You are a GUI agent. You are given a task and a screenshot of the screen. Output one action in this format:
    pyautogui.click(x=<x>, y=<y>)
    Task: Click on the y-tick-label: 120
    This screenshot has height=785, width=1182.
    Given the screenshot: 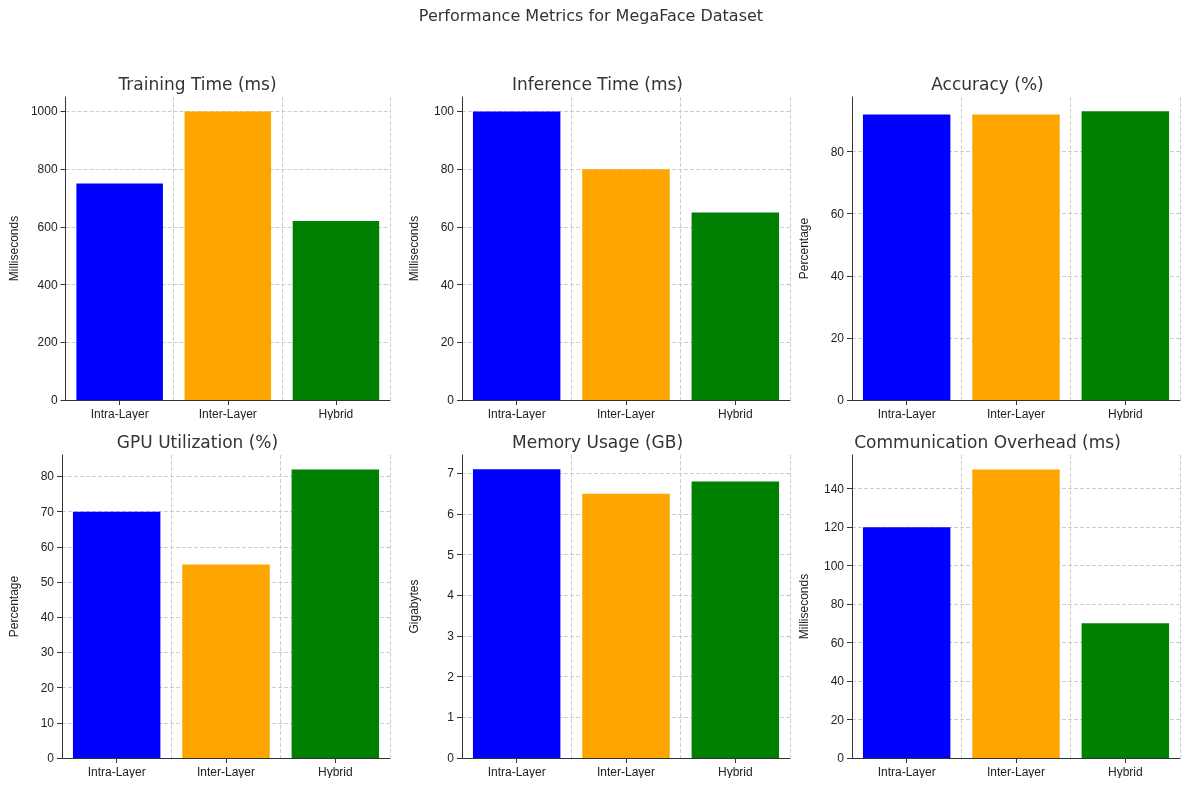 What is the action you would take?
    pyautogui.click(x=834, y=527)
    